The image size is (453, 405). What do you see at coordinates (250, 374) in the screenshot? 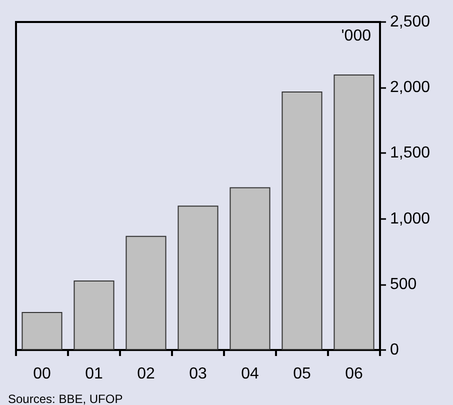
I see `x-tick-label: 04` at bounding box center [250, 374].